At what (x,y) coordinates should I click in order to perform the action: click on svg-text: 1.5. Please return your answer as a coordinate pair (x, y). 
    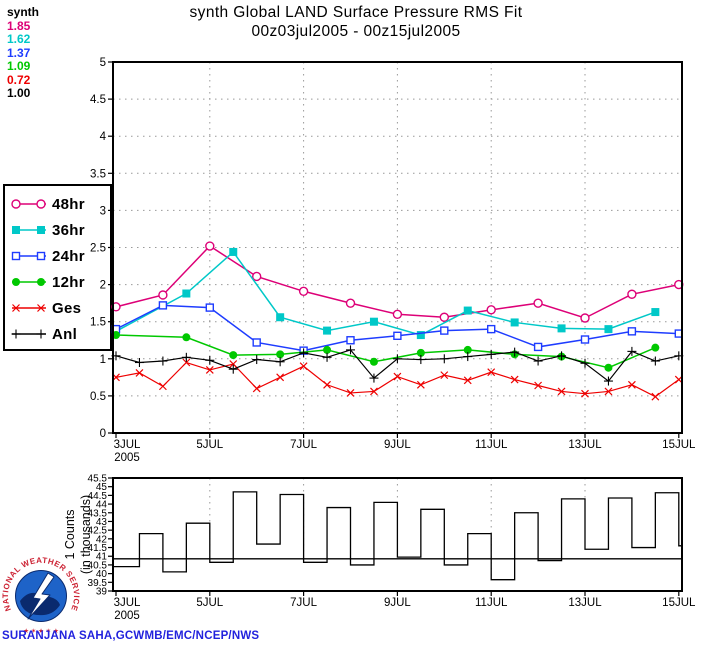
    Looking at the image, I should click on (98, 323).